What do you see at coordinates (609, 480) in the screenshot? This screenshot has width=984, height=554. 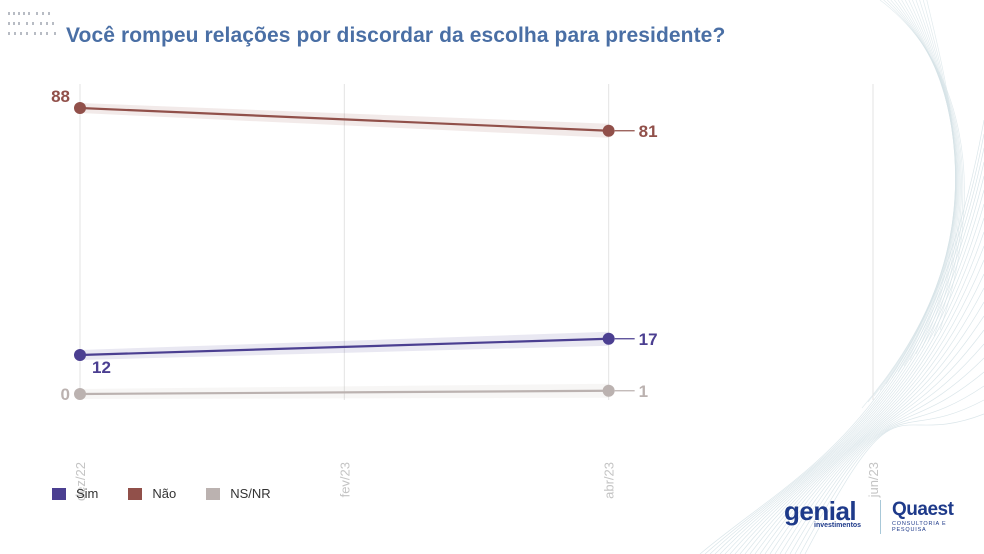 I see `x-tick-label: abr/23` at bounding box center [609, 480].